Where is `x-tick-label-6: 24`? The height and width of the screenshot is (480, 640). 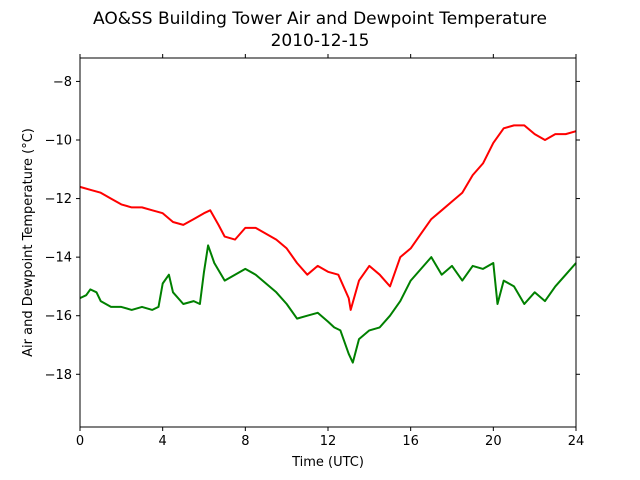
x-tick-label-6: 24 is located at coordinates (576, 441).